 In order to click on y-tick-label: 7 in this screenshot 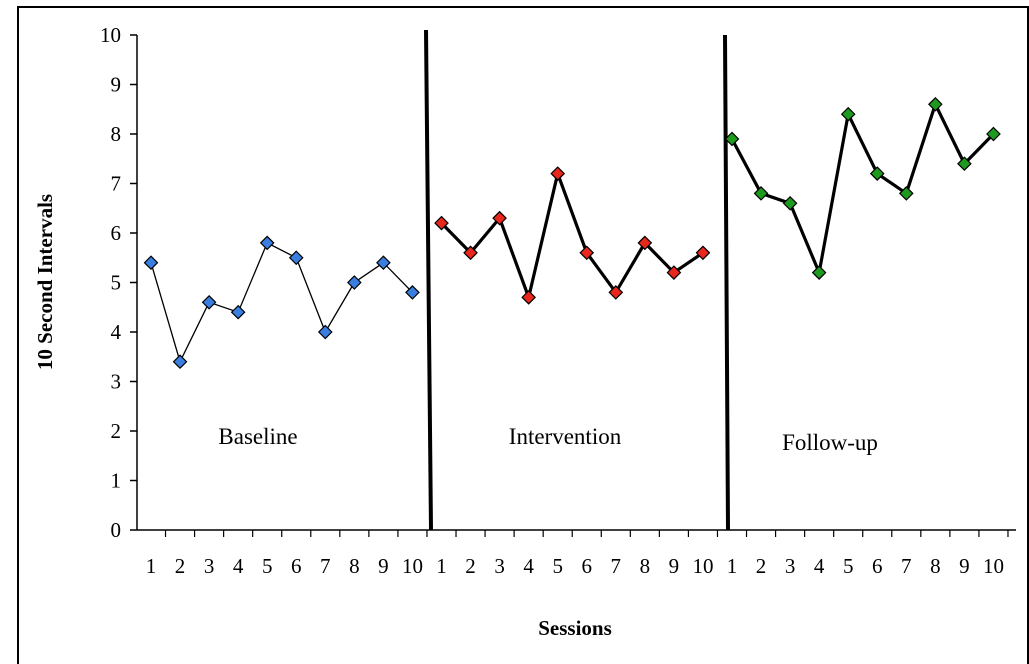, I will do `click(116, 184)`.